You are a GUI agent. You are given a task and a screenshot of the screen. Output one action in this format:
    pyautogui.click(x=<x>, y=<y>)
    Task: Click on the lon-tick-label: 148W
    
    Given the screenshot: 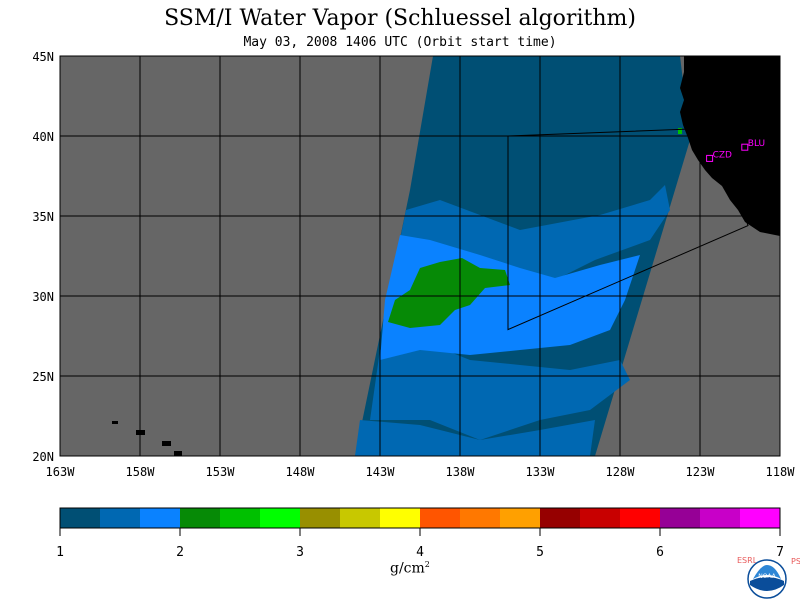 What is the action you would take?
    pyautogui.click(x=301, y=472)
    